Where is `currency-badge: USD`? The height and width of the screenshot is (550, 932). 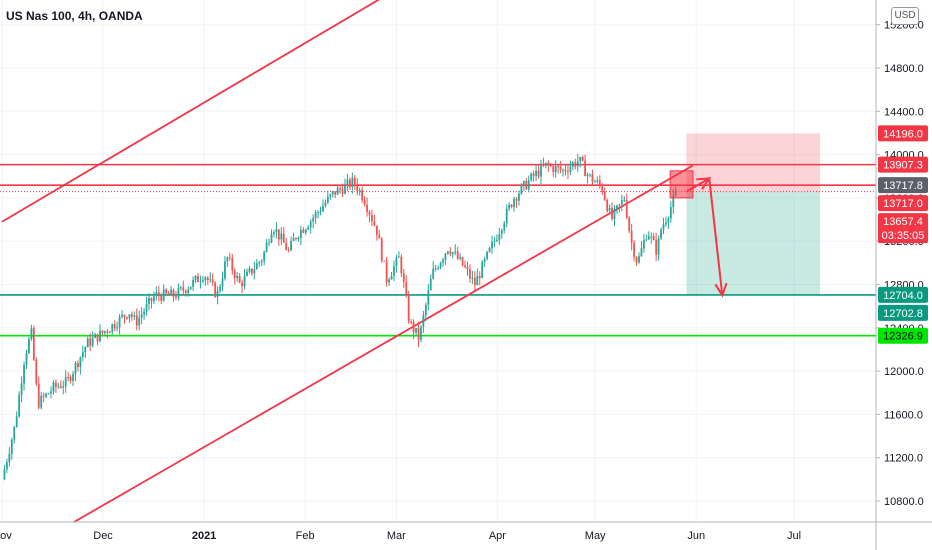 currency-badge: USD is located at coordinates (905, 16).